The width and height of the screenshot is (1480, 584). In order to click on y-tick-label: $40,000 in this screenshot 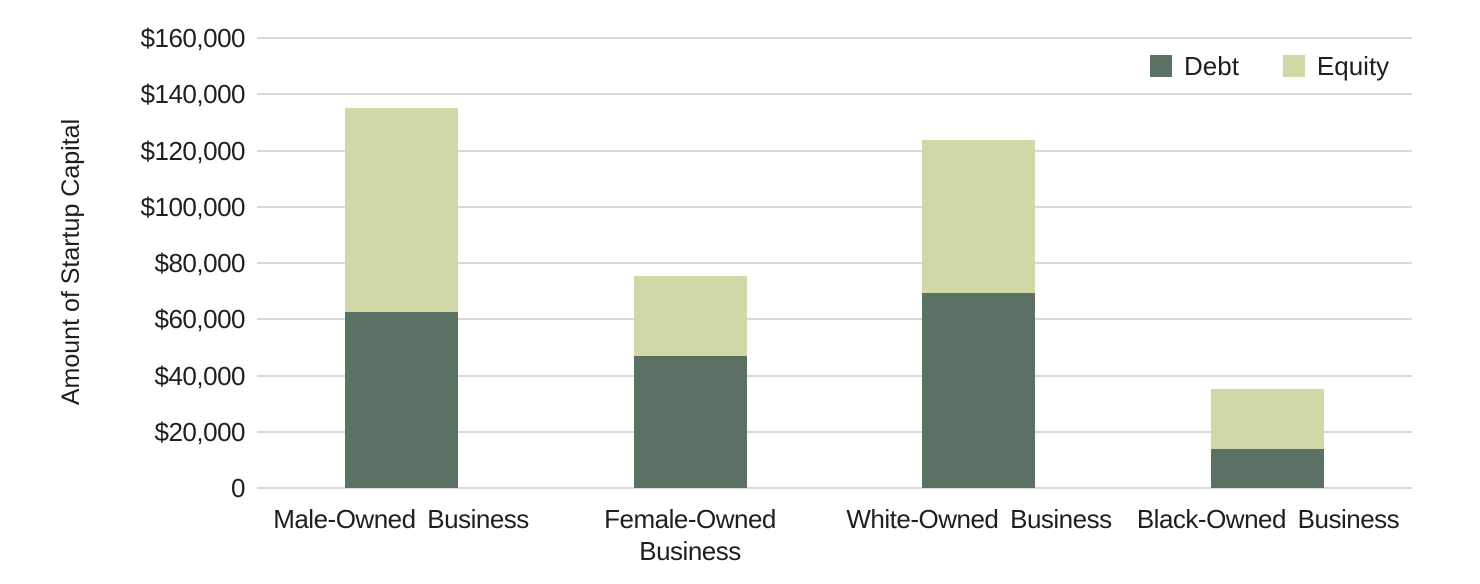, I will do `click(200, 375)`.